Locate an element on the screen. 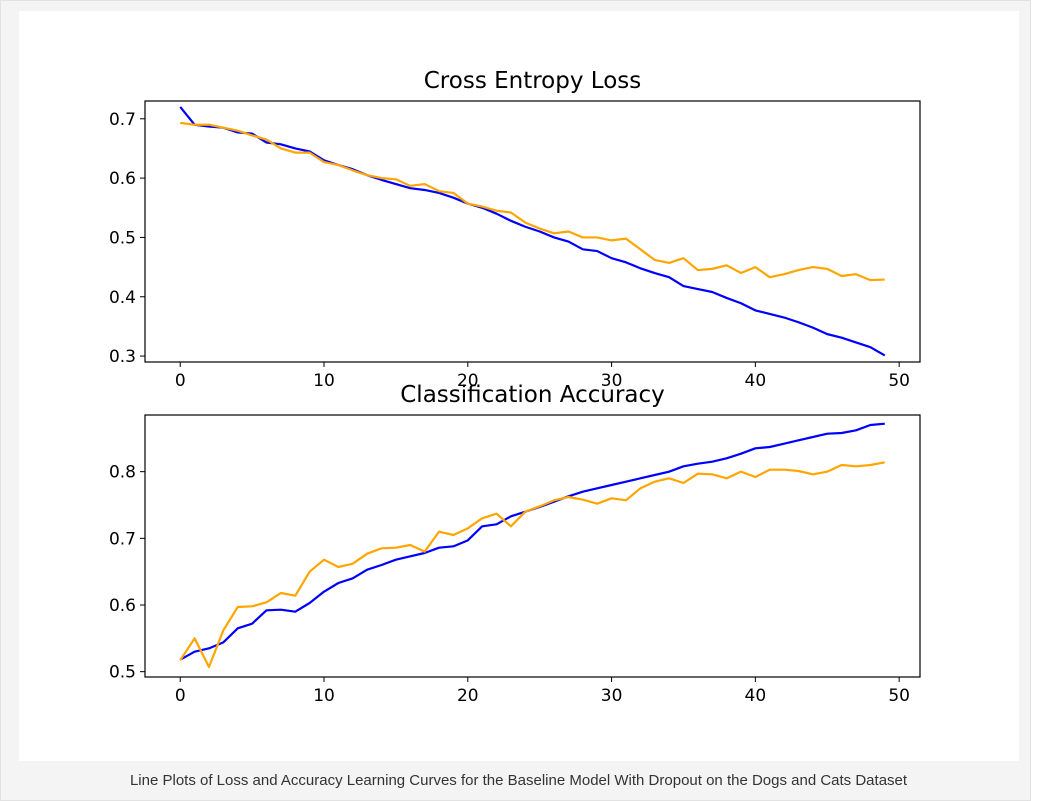 The height and width of the screenshot is (801, 1037). y-tick-label: 0.3 is located at coordinates (122, 357).